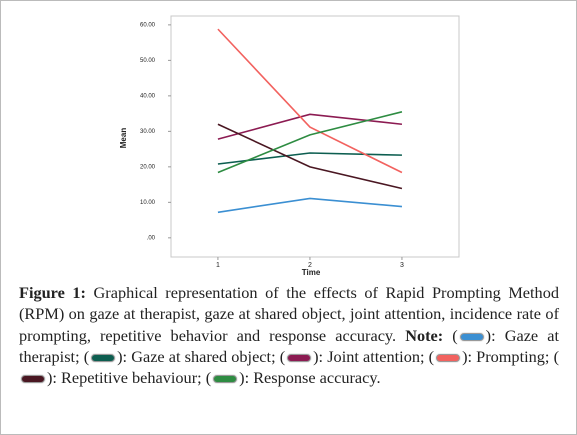  I want to click on legend-label: Repetitive behaviour, so click(129, 378).